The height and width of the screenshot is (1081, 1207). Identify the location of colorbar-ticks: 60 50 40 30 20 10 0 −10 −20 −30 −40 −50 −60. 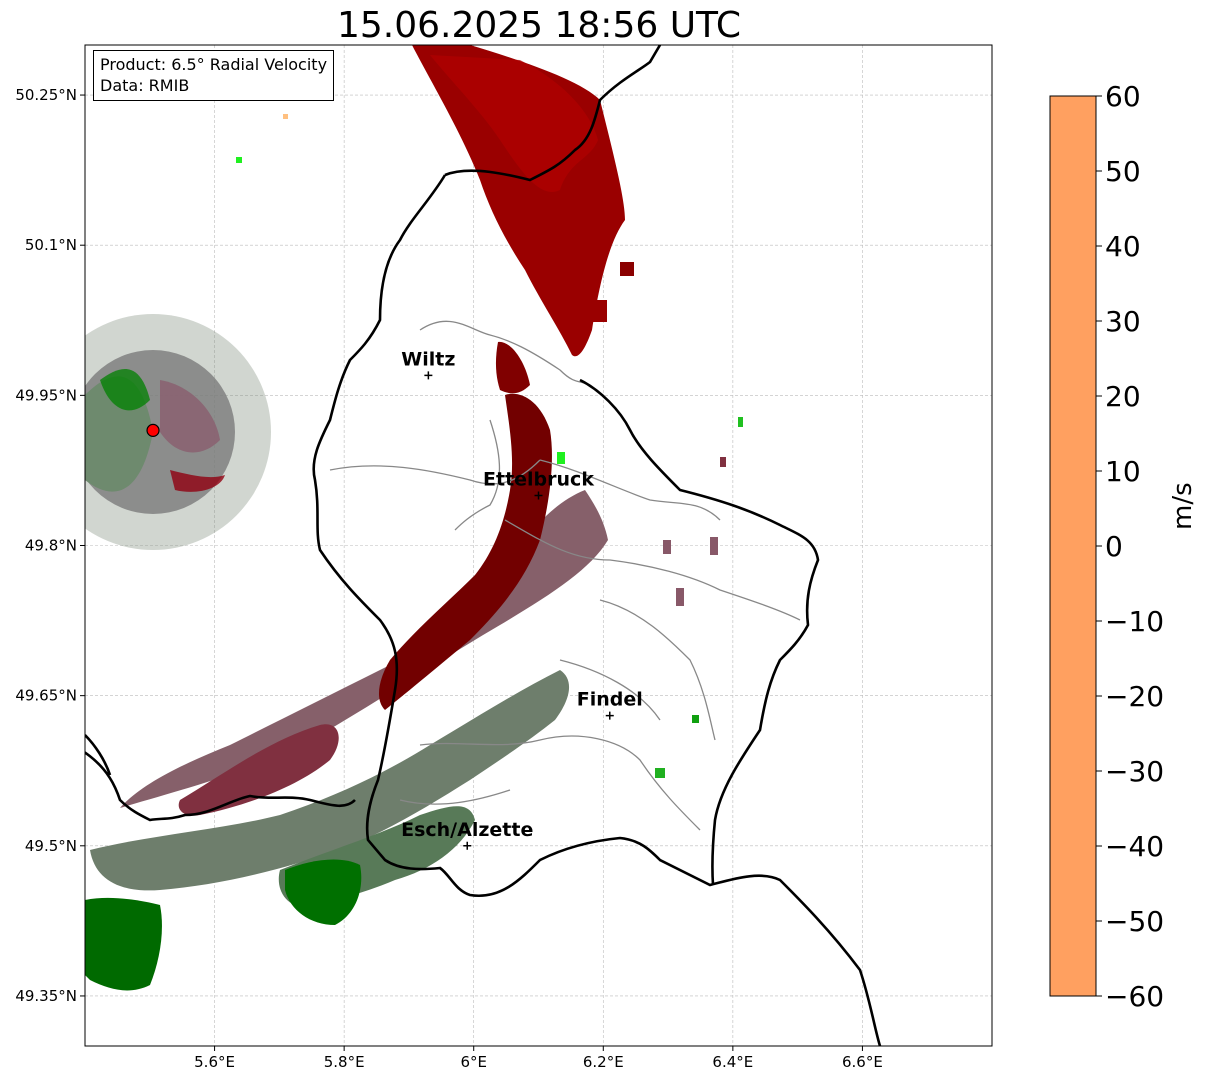
(1130, 546).